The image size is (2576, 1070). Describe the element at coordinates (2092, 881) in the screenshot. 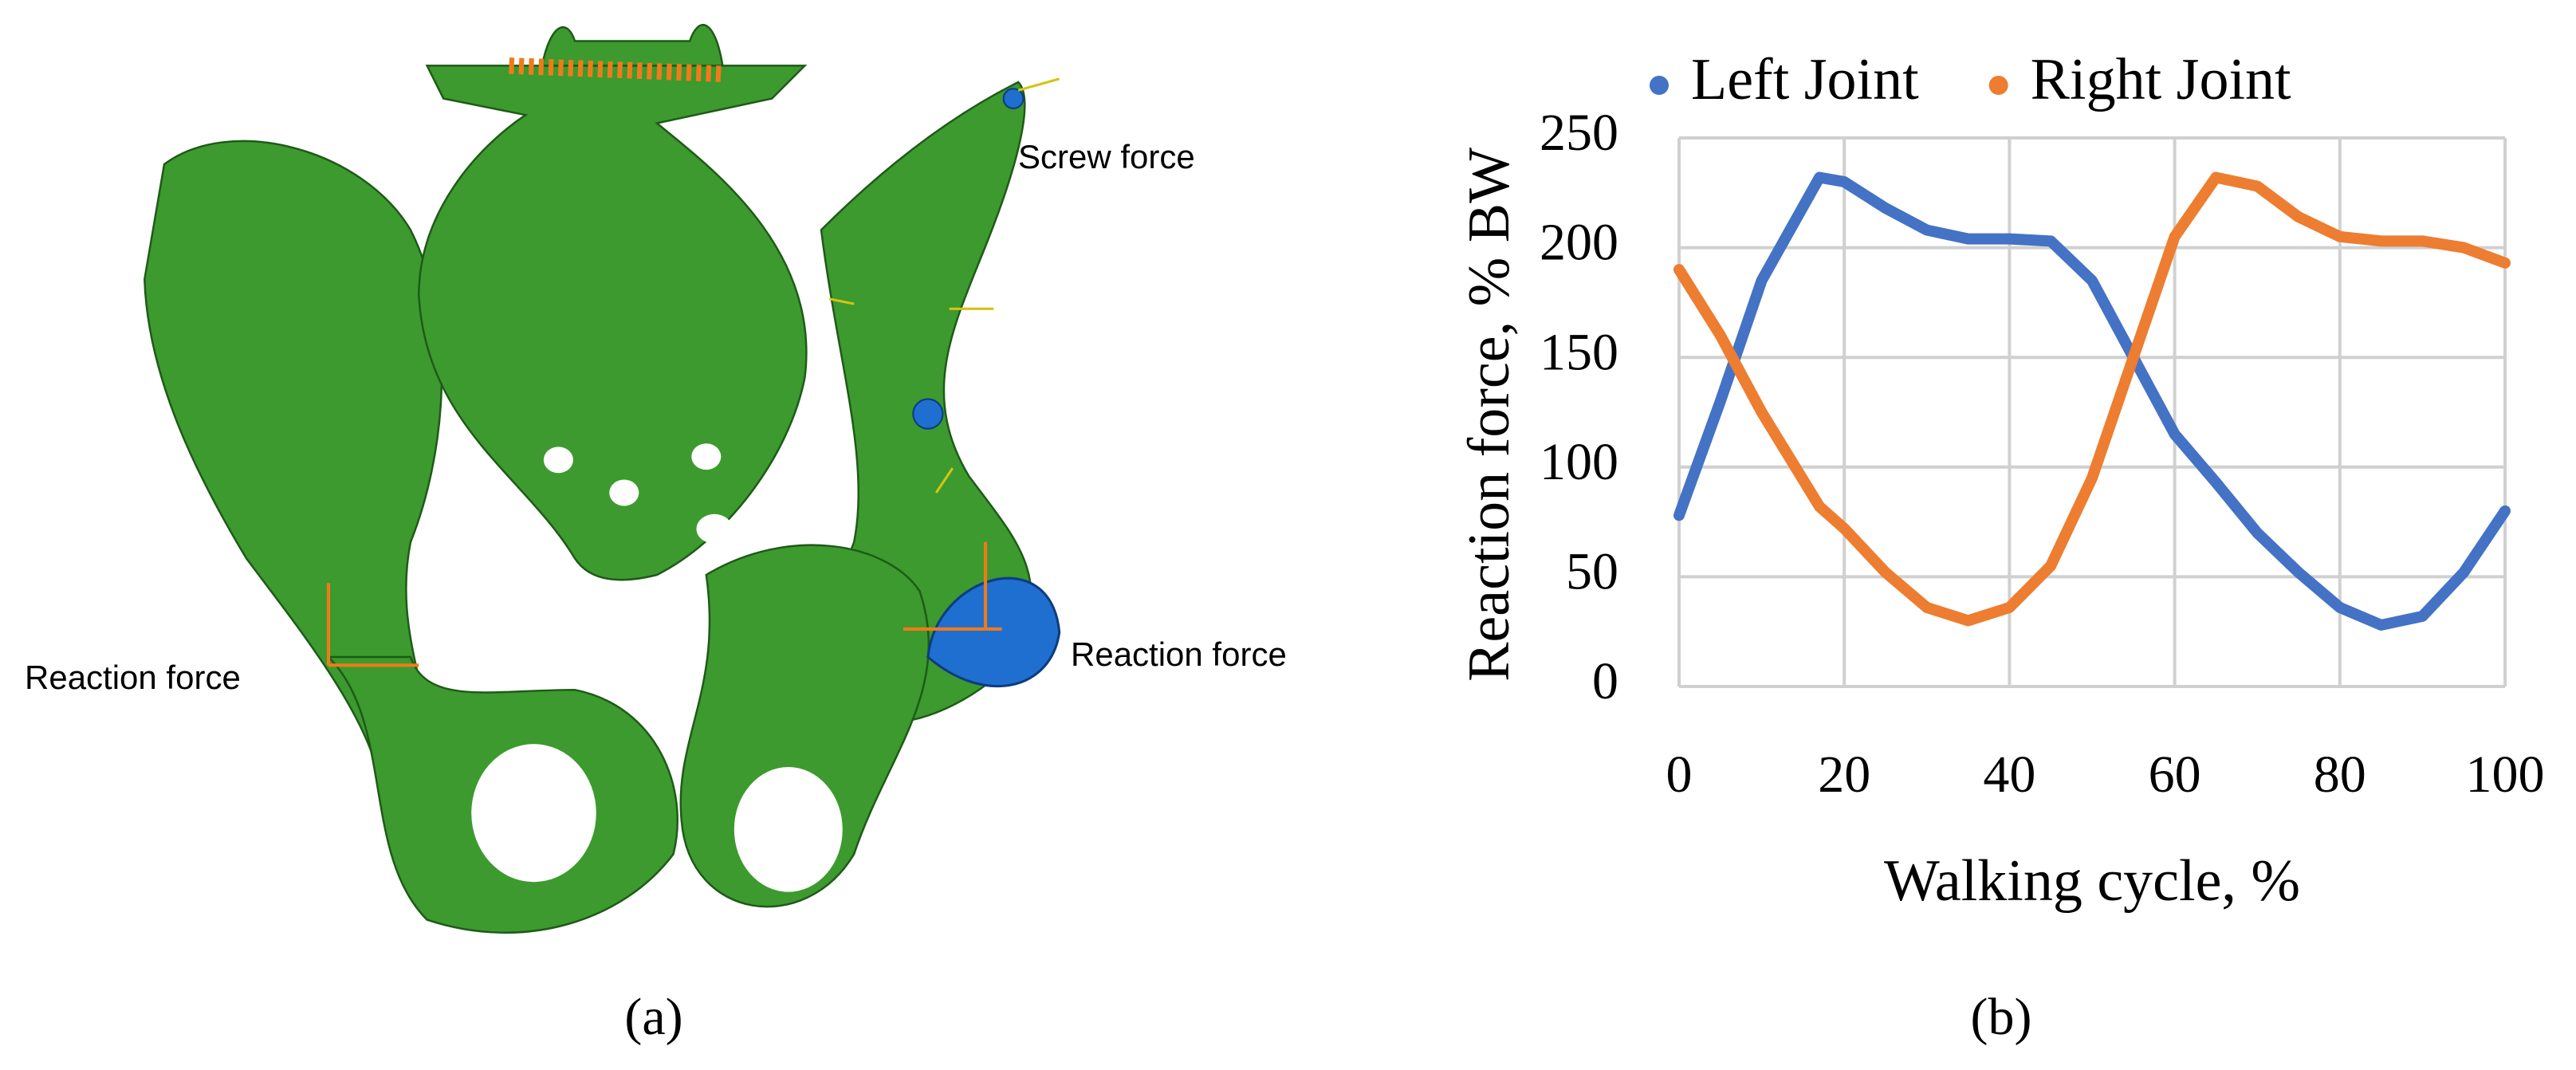

I see `x-axis-label: Walking cycle, %` at that location.